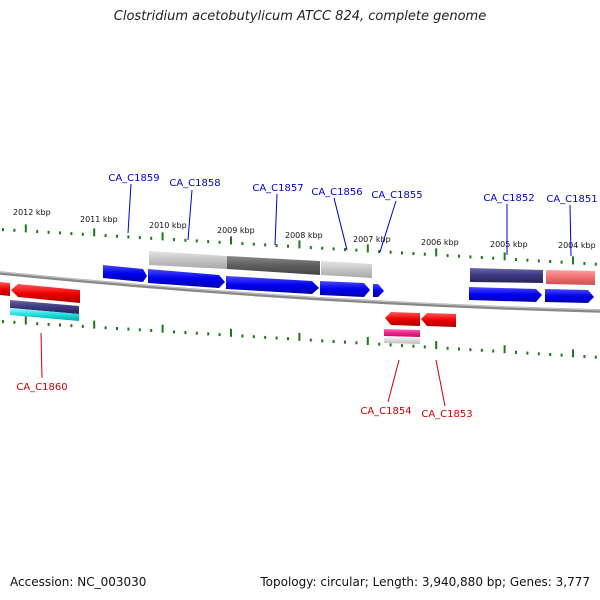 The height and width of the screenshot is (600, 600). Describe the element at coordinates (188, 260) in the screenshot. I see `gene-arrow-ca-c1858` at that location.